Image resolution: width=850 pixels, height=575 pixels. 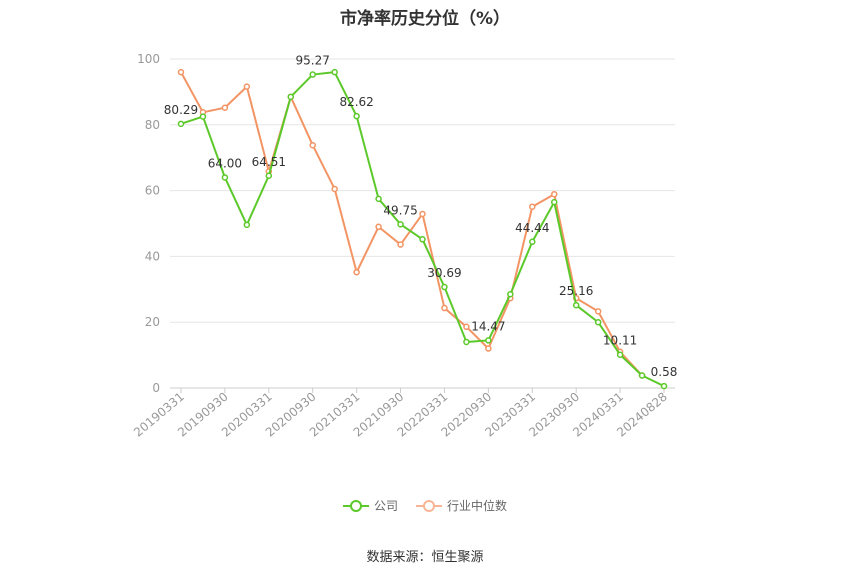 What do you see at coordinates (152, 256) in the screenshot?
I see `y-tick-label: 40` at bounding box center [152, 256].